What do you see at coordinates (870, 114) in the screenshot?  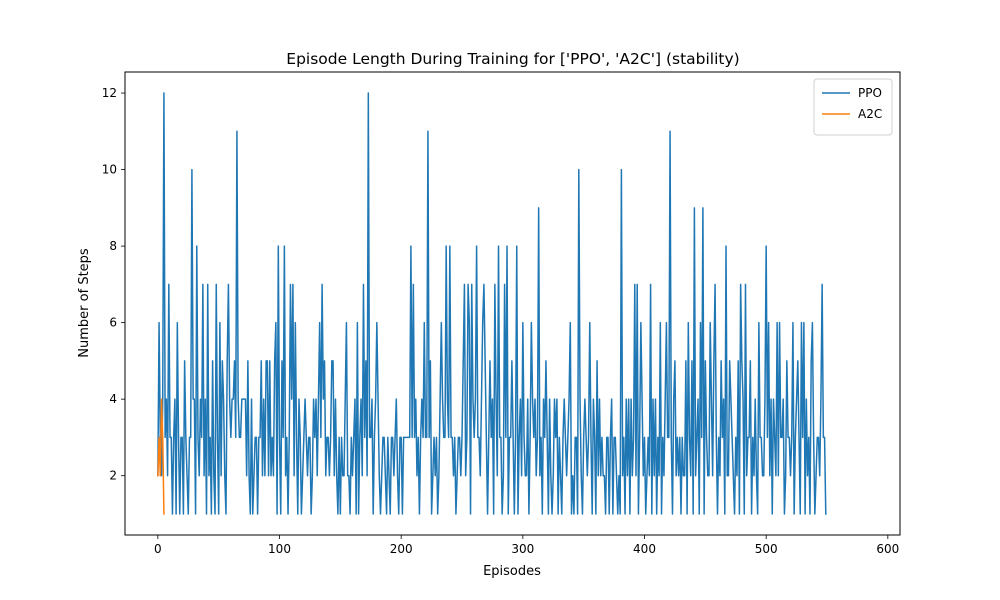 I see `legend-label-a2c: A2C` at bounding box center [870, 114].